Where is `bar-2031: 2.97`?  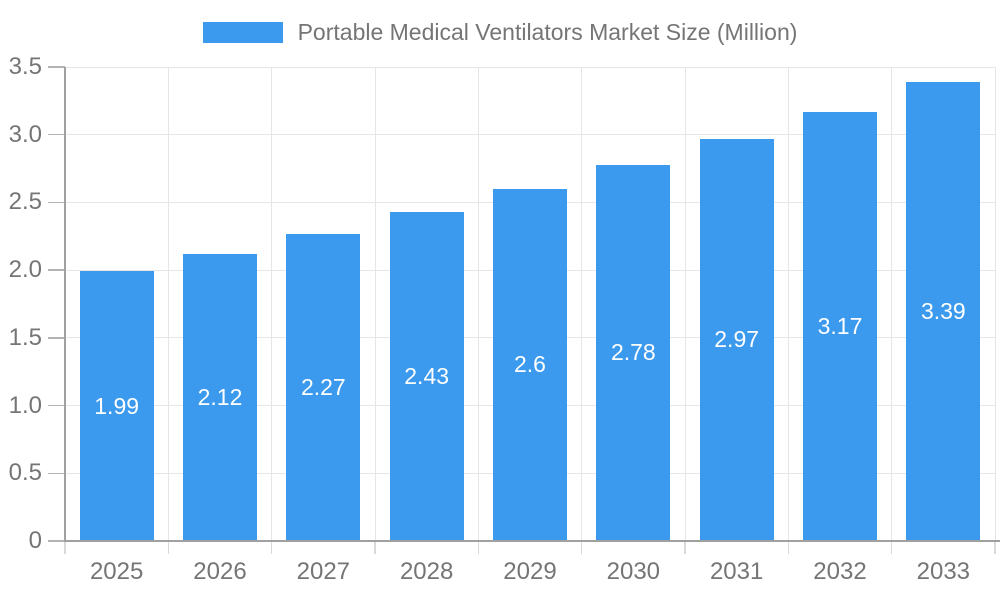 bar-2031: 2.97 is located at coordinates (736, 339).